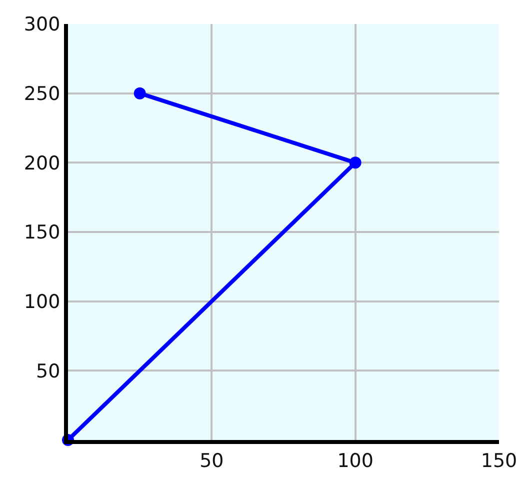  What do you see at coordinates (42, 93) in the screenshot?
I see `y-tick-label: 250` at bounding box center [42, 93].